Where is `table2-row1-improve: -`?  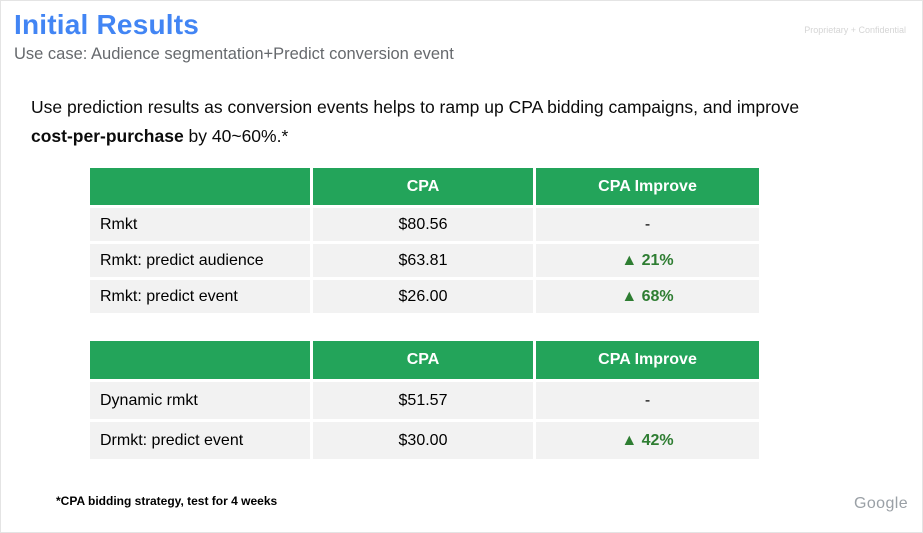 table2-row1-improve: - is located at coordinates (647, 400).